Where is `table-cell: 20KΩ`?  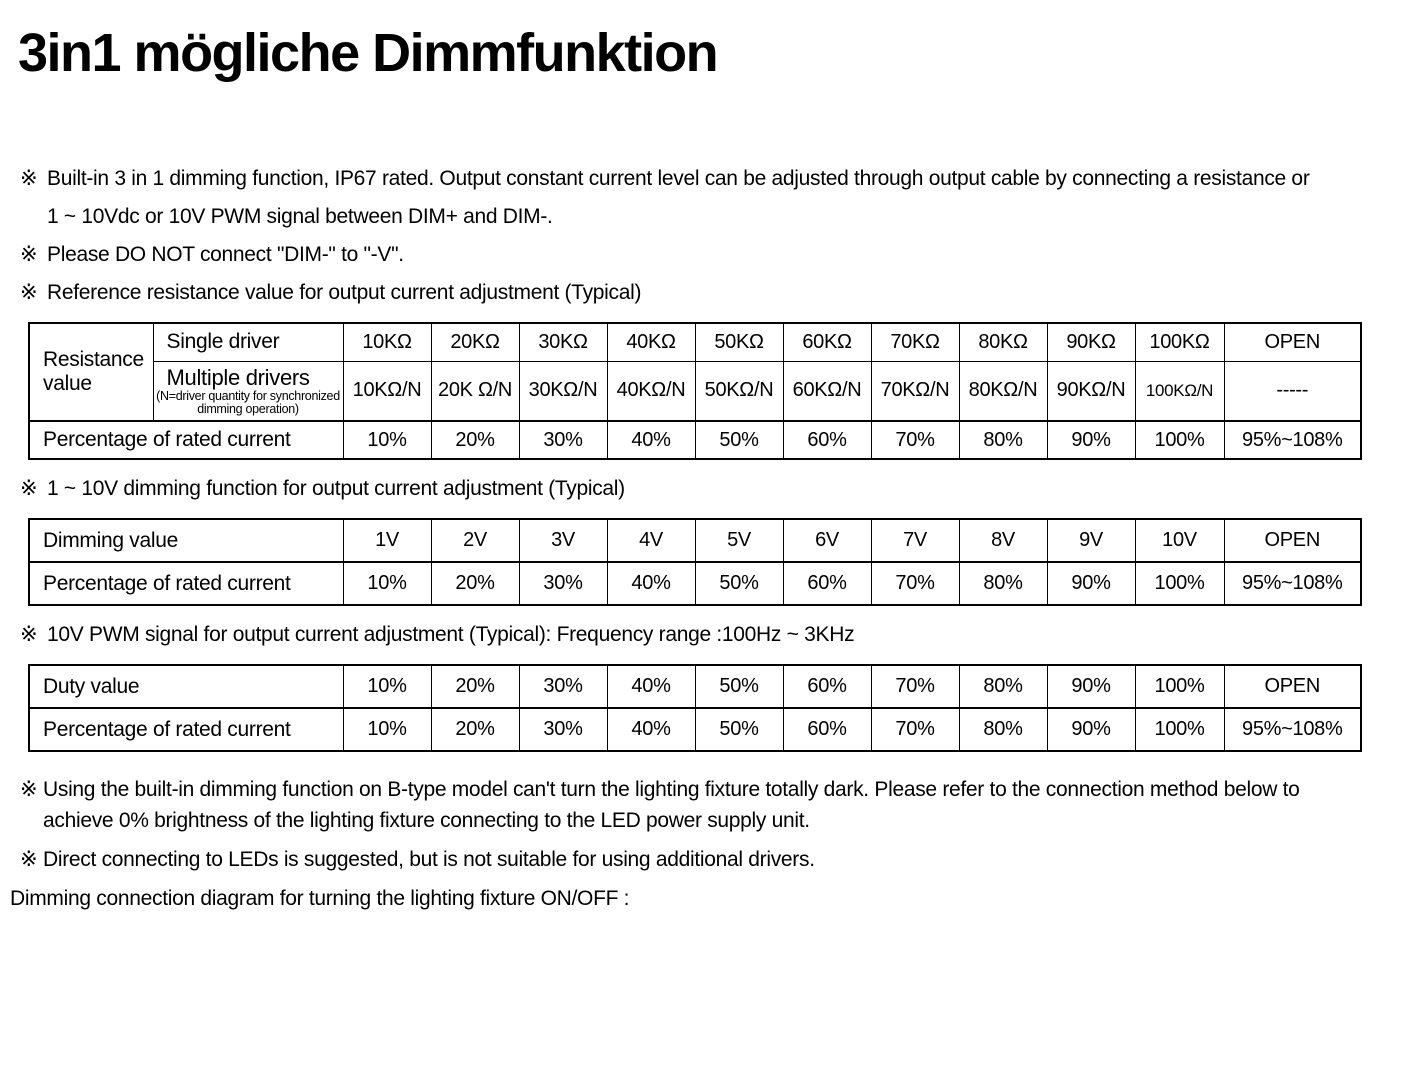 table-cell: 20KΩ is located at coordinates (475, 342).